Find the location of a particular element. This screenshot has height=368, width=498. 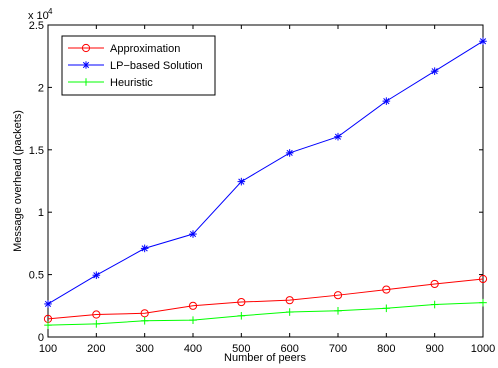

legend-items is located at coordinates (86, 64).